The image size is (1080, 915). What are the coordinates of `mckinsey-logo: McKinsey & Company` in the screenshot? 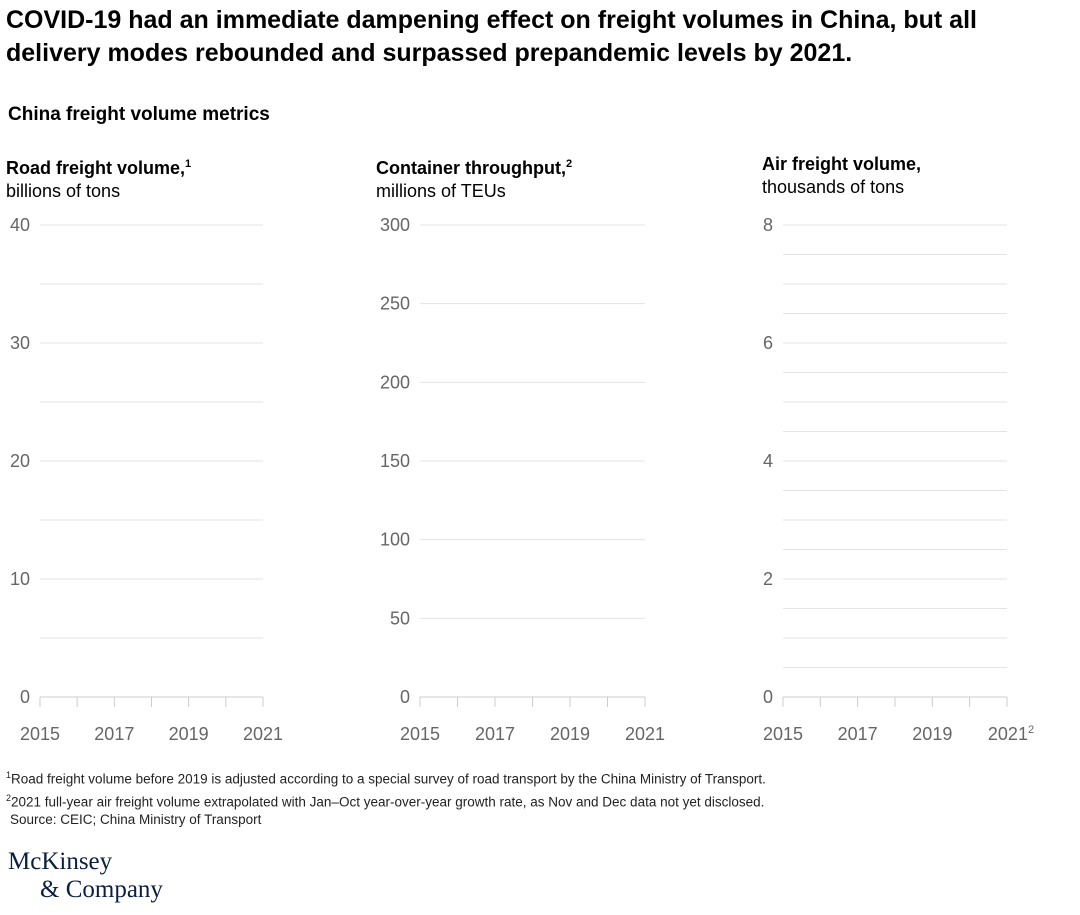 It's located at (85, 875).